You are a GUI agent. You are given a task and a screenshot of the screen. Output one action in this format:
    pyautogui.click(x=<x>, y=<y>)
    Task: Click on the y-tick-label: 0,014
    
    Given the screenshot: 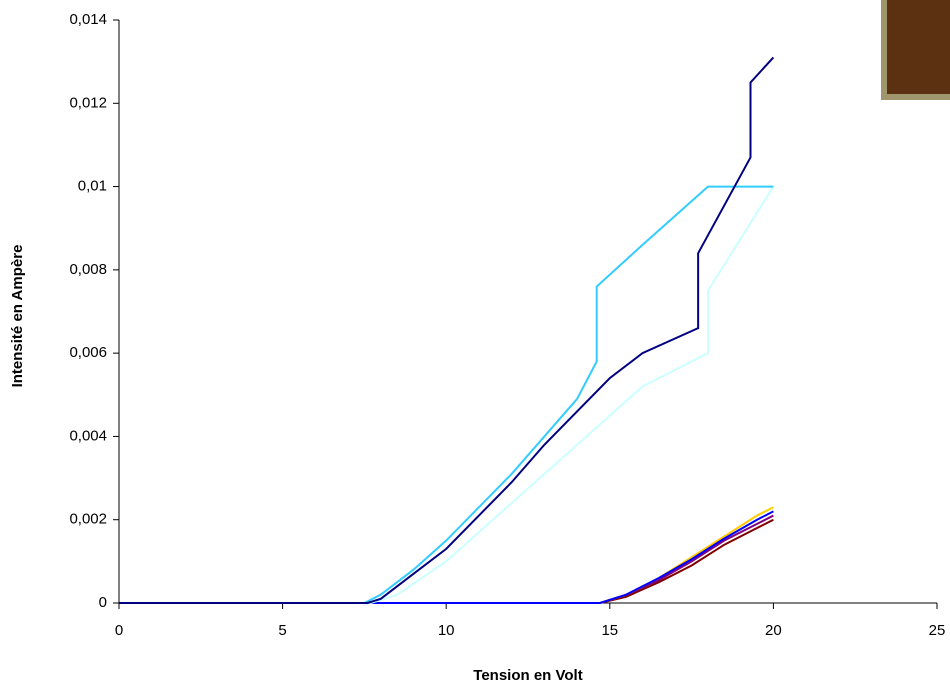 What is the action you would take?
    pyautogui.click(x=88, y=19)
    